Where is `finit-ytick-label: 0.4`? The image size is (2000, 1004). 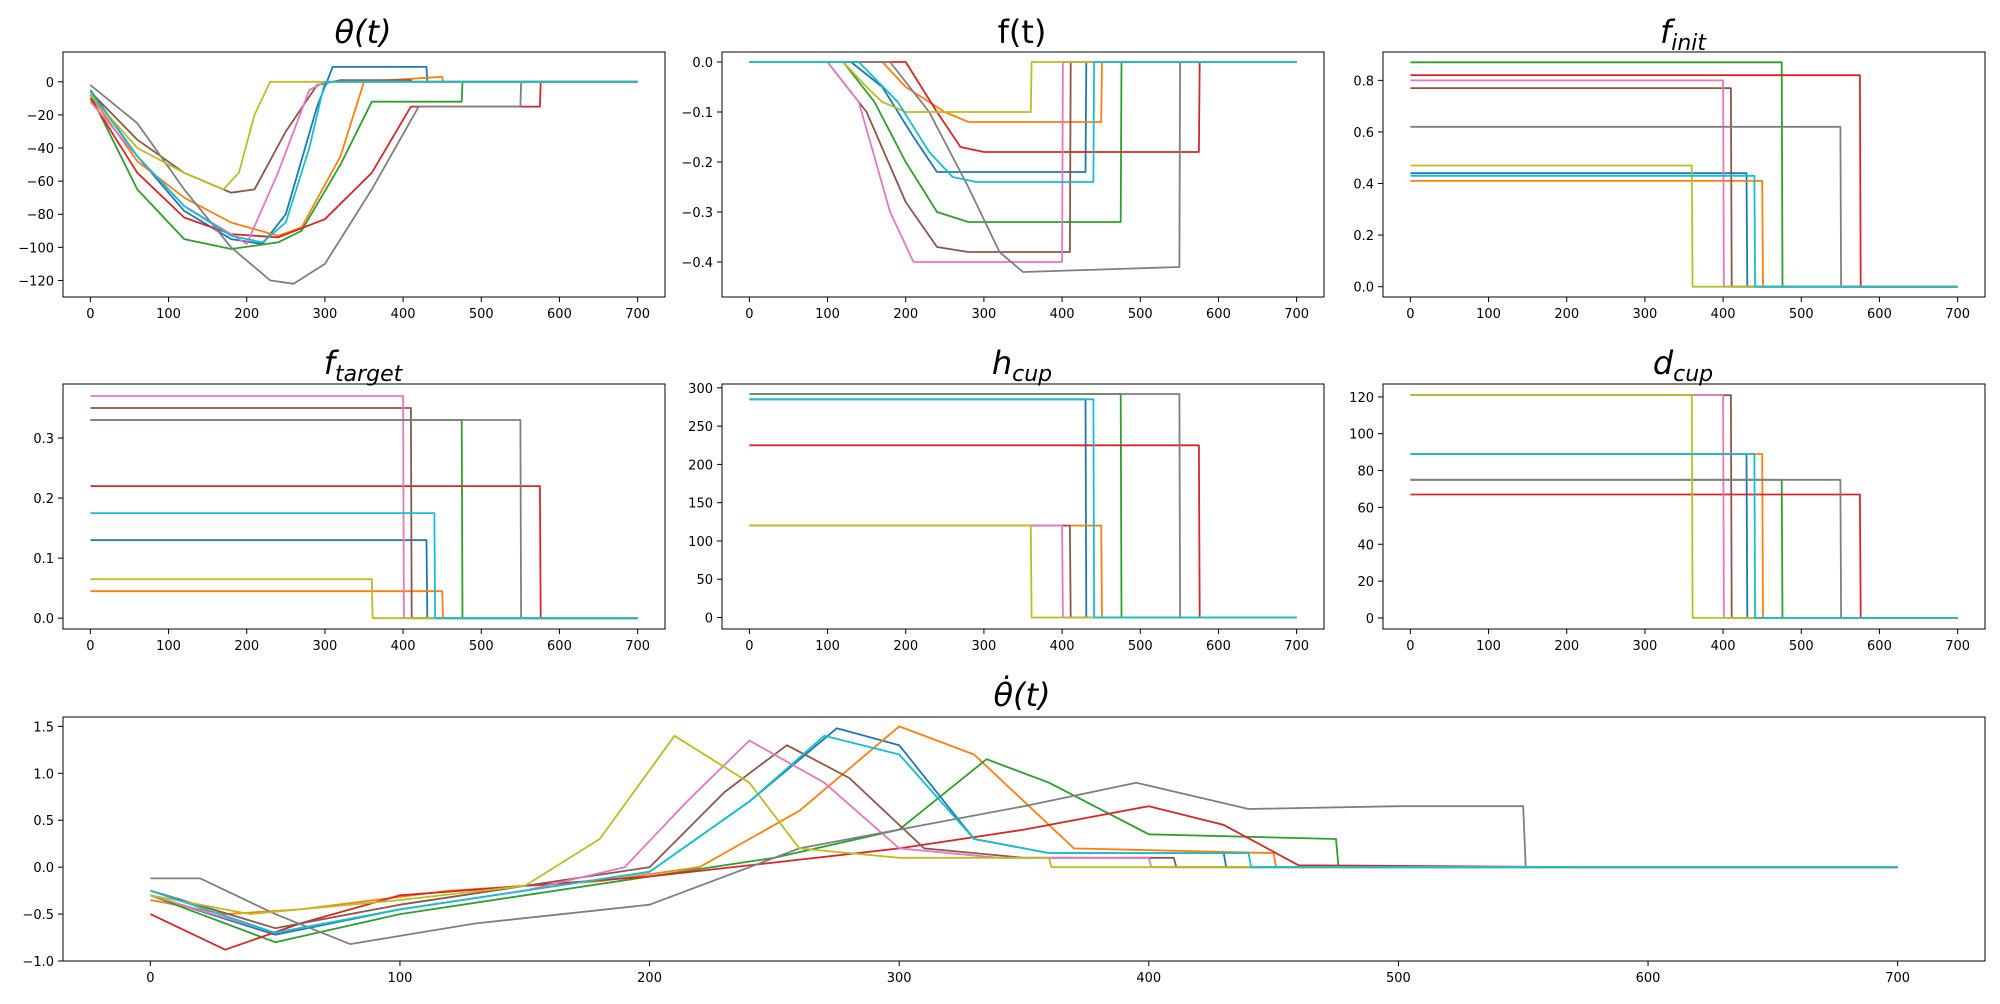
finit-ytick-label: 0.4 is located at coordinates (1363, 185).